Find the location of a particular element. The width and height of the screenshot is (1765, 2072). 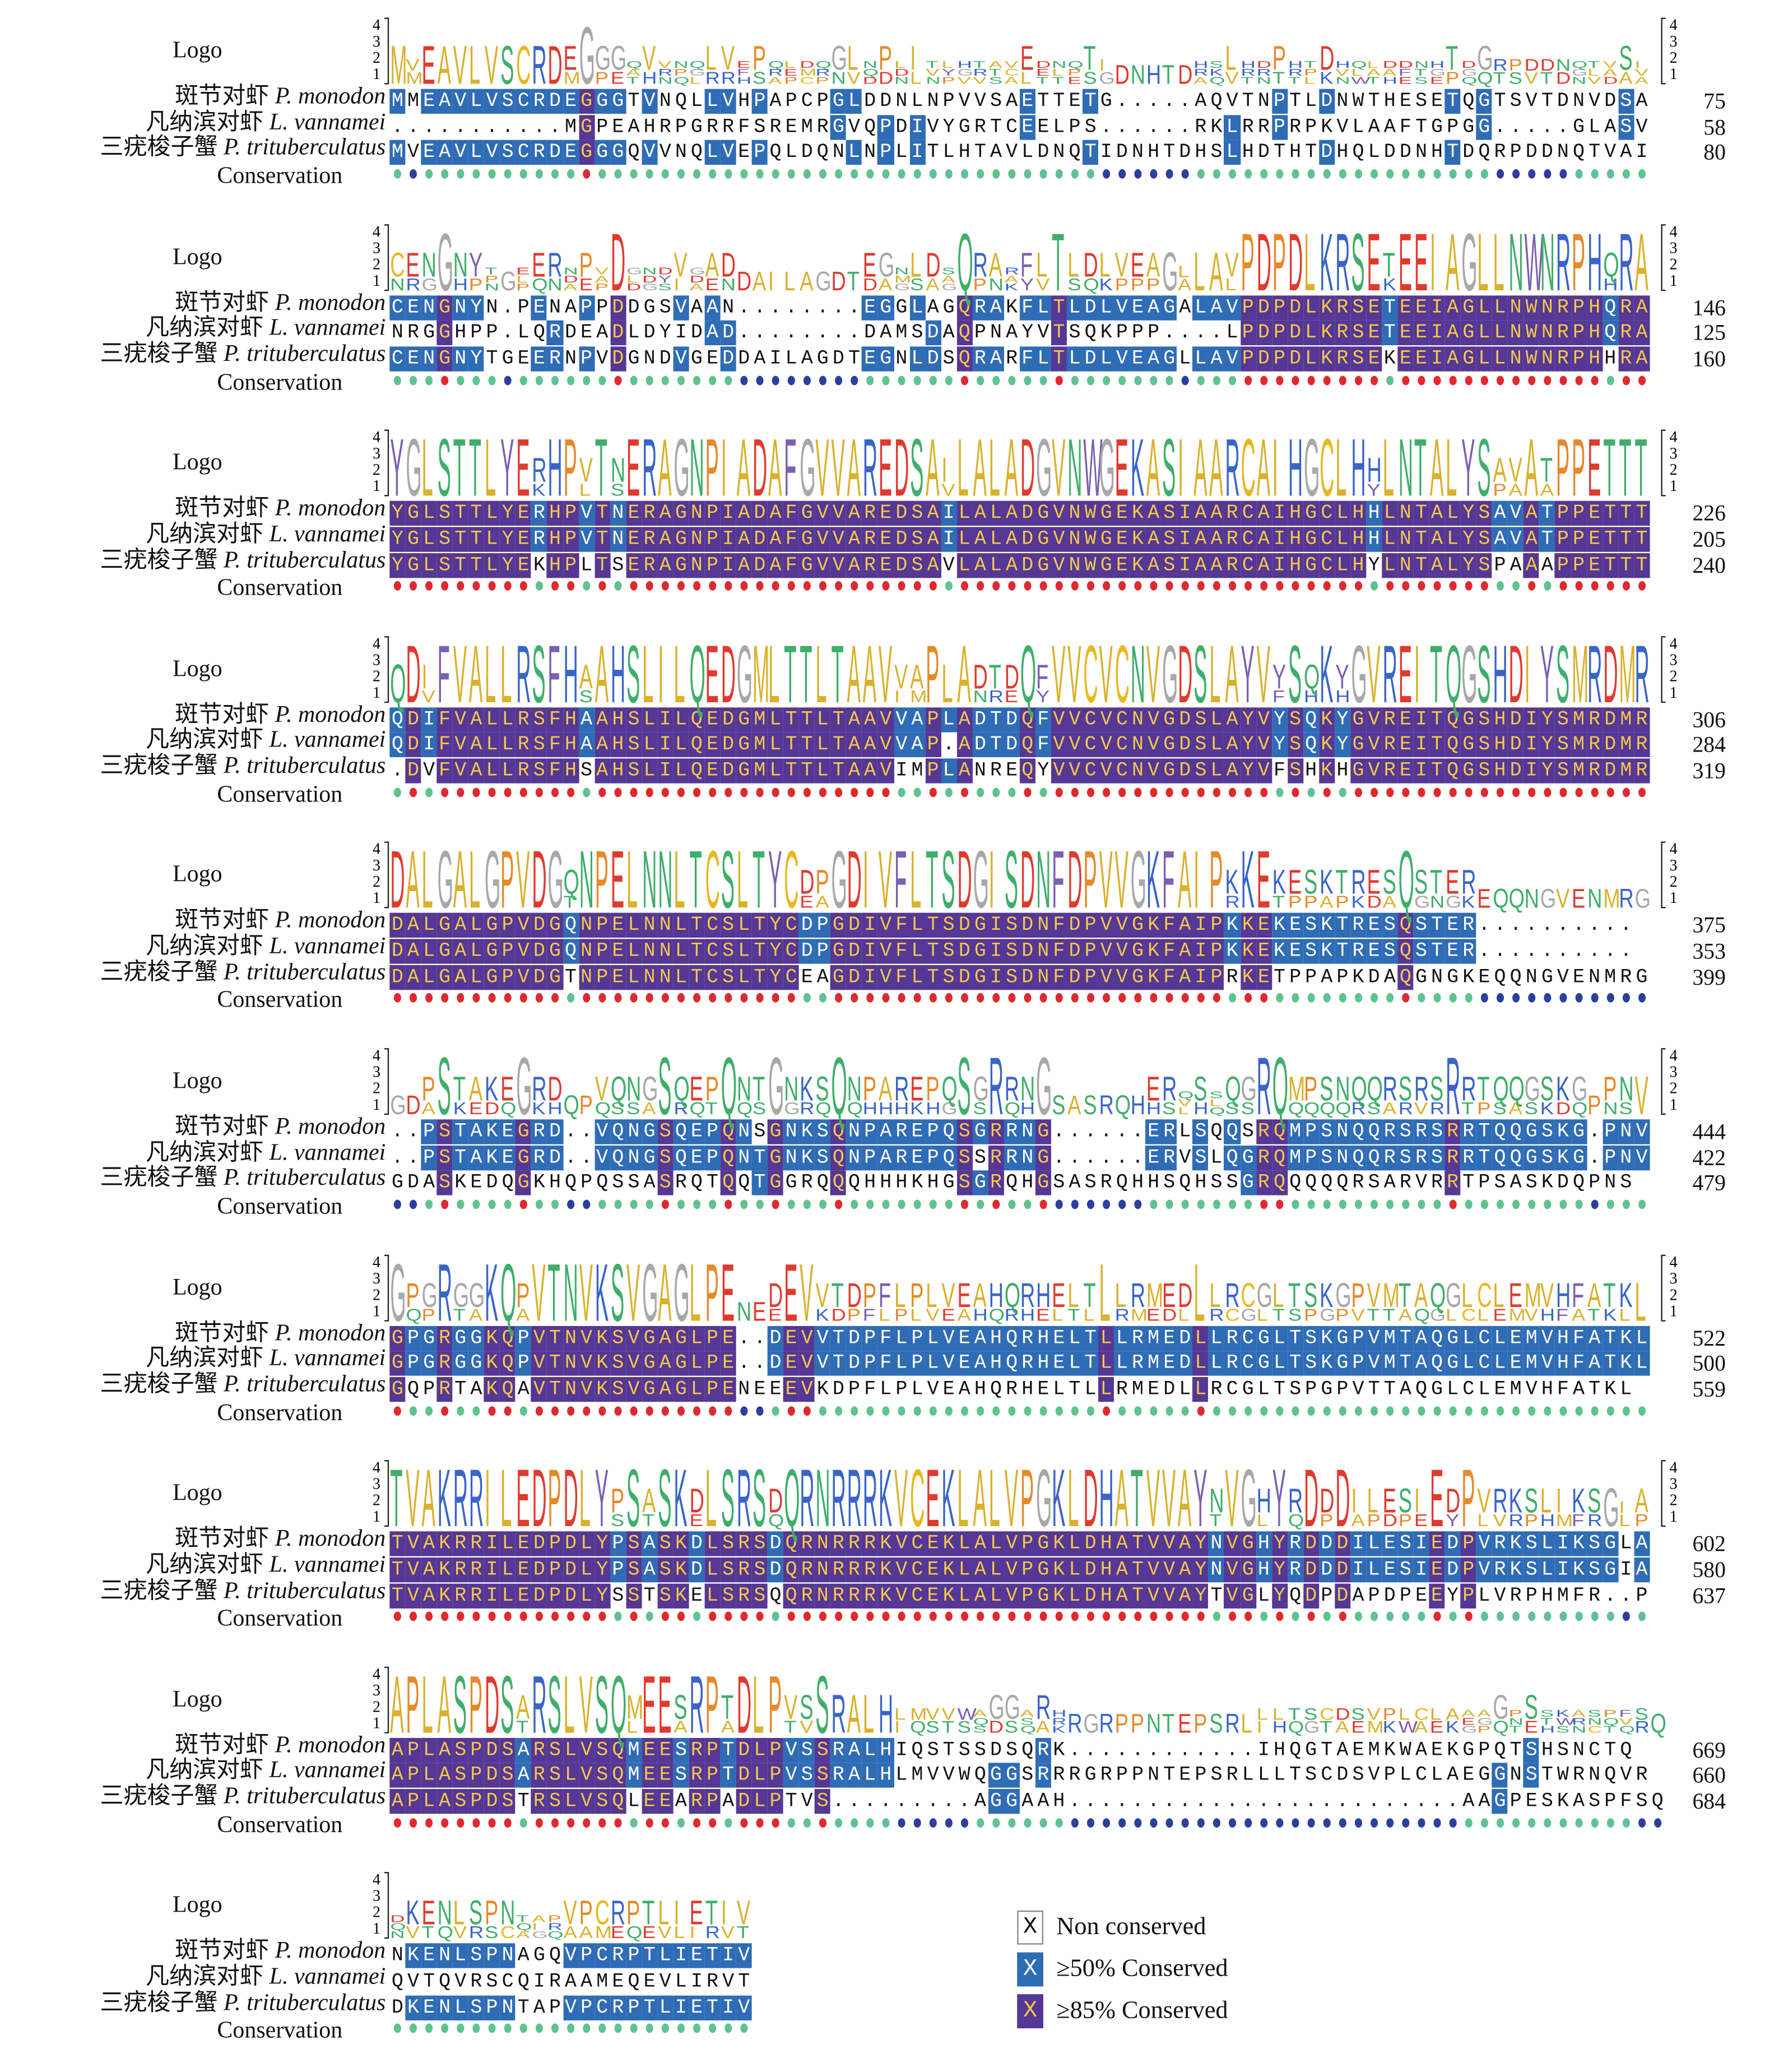

logo-letter: H is located at coordinates (1611, 284).